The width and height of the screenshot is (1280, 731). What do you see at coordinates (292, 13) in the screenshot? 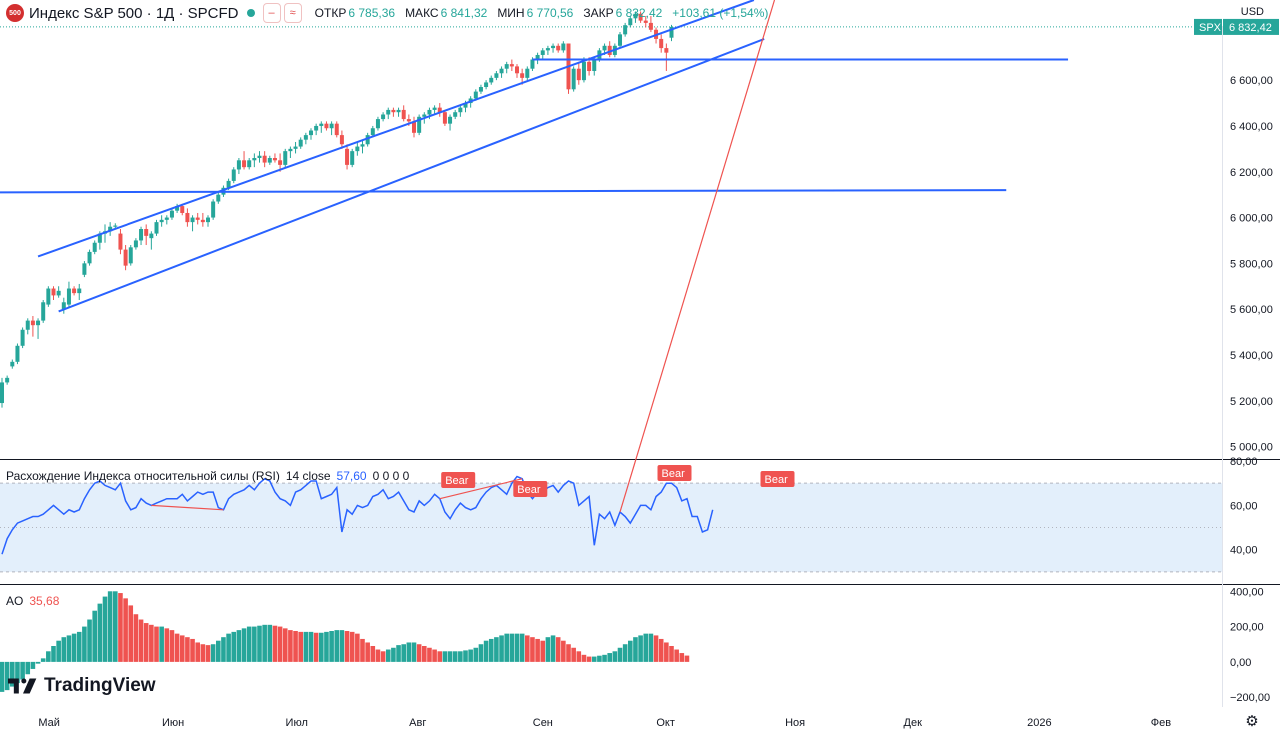
I see `compare-wave-button: ≈` at bounding box center [292, 13].